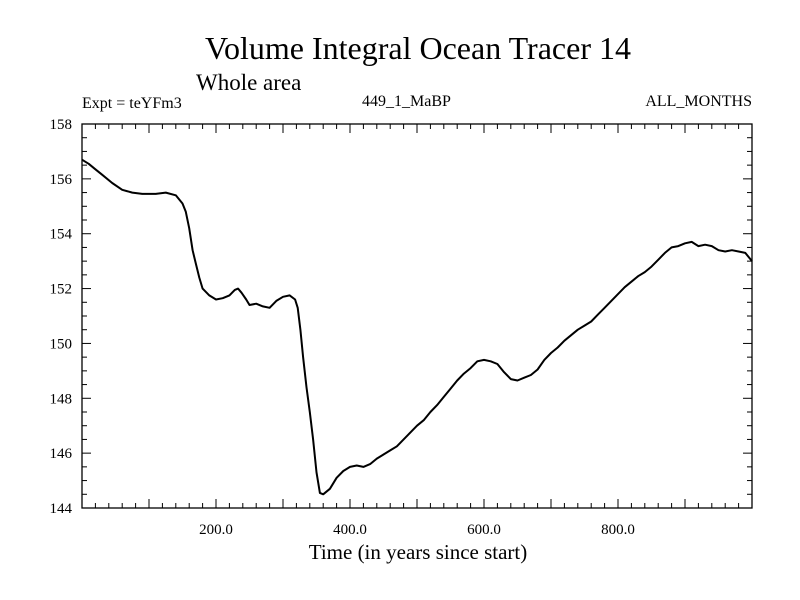  I want to click on x-tick-label: 800.0, so click(618, 530).